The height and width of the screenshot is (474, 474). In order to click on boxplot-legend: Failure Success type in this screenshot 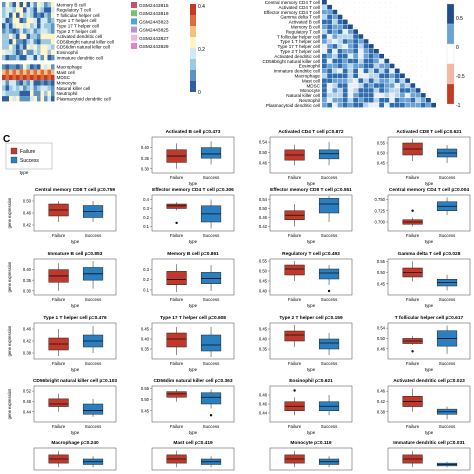, I will do `click(29, 158)`.